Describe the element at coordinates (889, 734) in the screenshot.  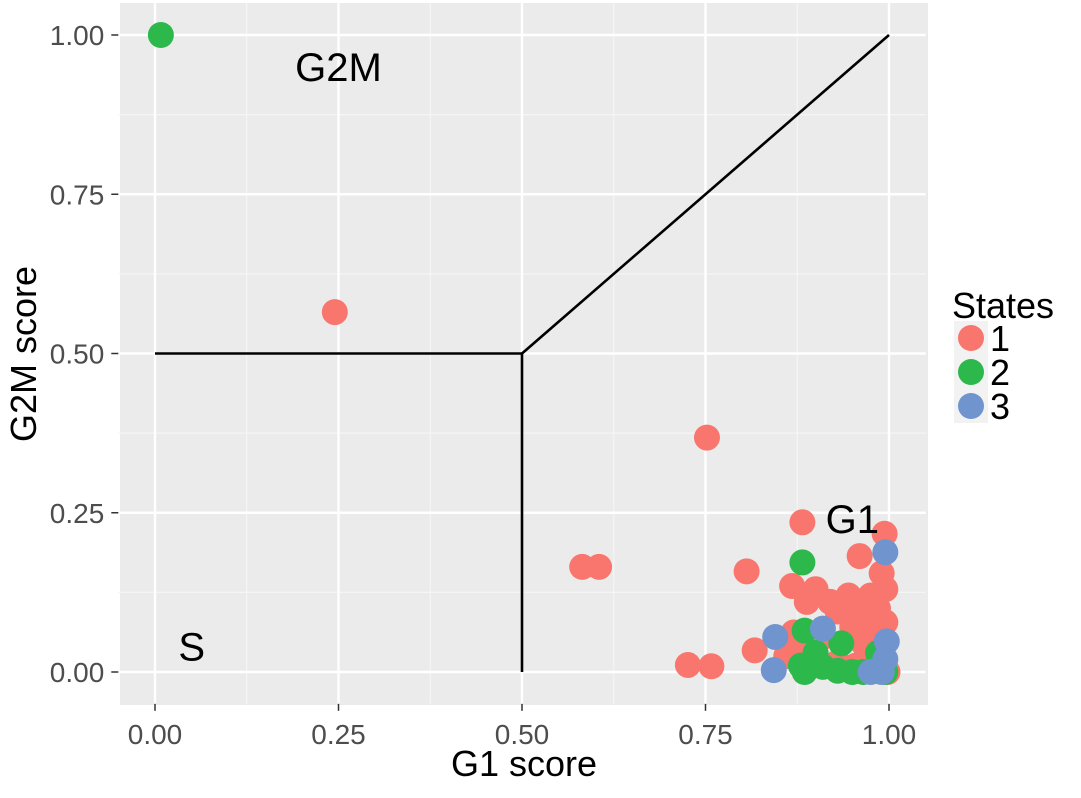
I see `x-tick-label: 1.00` at that location.